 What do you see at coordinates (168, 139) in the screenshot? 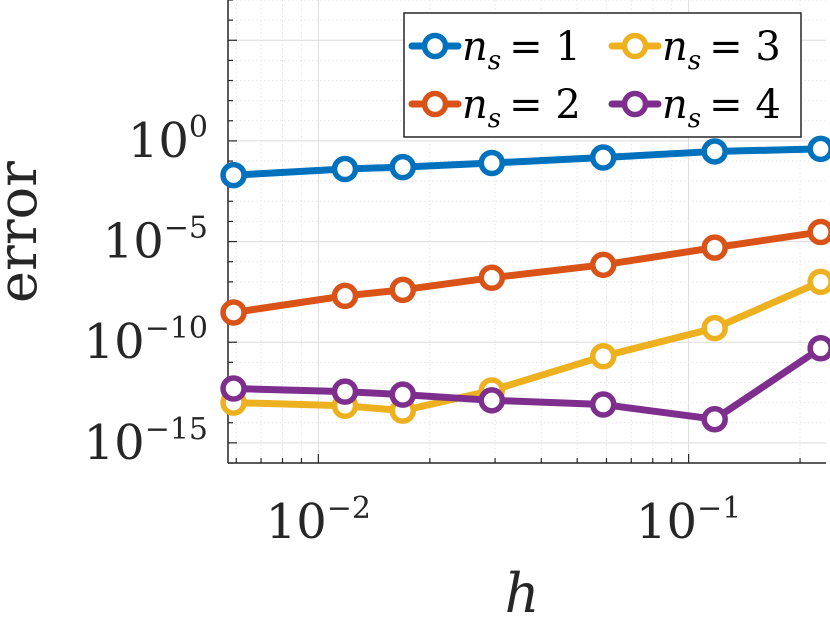
I see `y-tick-label: 10⁰` at bounding box center [168, 139].